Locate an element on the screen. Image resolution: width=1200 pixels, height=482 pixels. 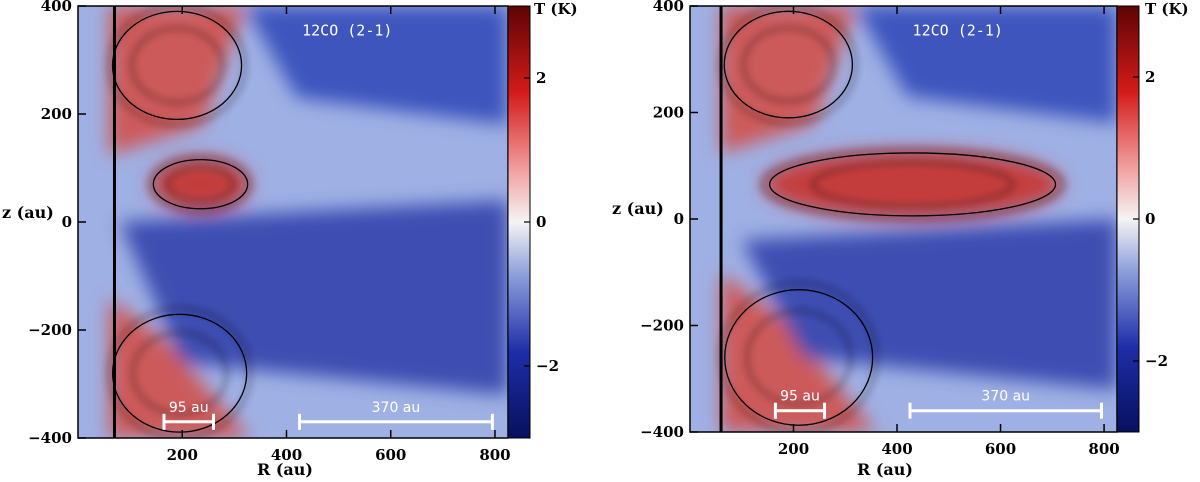
contour-upper_warm_layer is located at coordinates (177, 66).